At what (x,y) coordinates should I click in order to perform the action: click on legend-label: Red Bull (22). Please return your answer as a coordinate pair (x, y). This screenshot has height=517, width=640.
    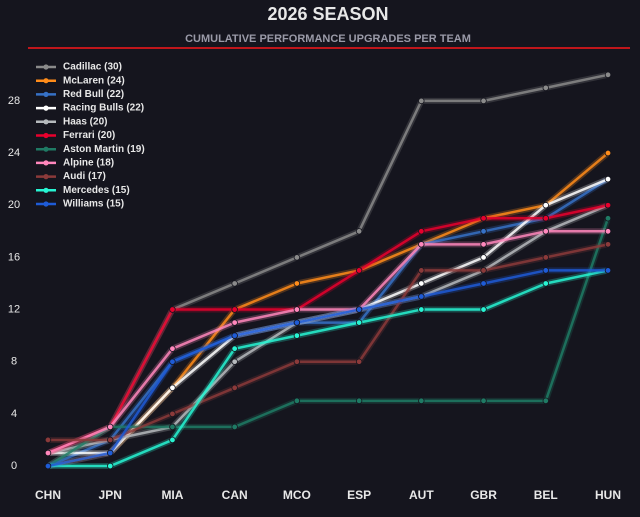
    Looking at the image, I should click on (93, 94).